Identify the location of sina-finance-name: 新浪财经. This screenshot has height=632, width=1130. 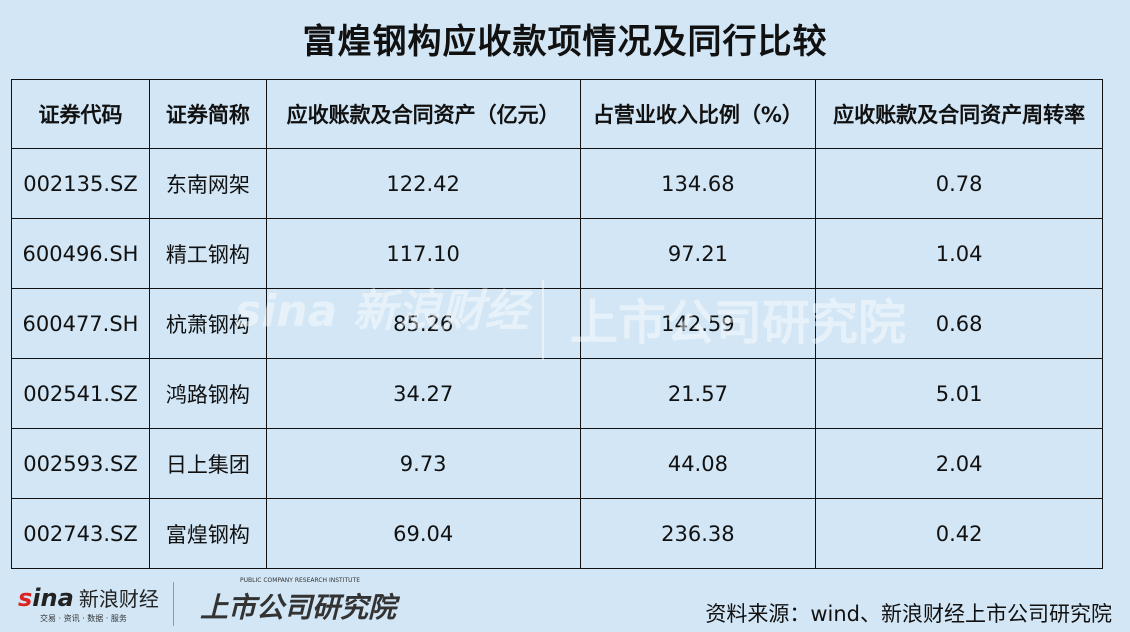
(118, 599).